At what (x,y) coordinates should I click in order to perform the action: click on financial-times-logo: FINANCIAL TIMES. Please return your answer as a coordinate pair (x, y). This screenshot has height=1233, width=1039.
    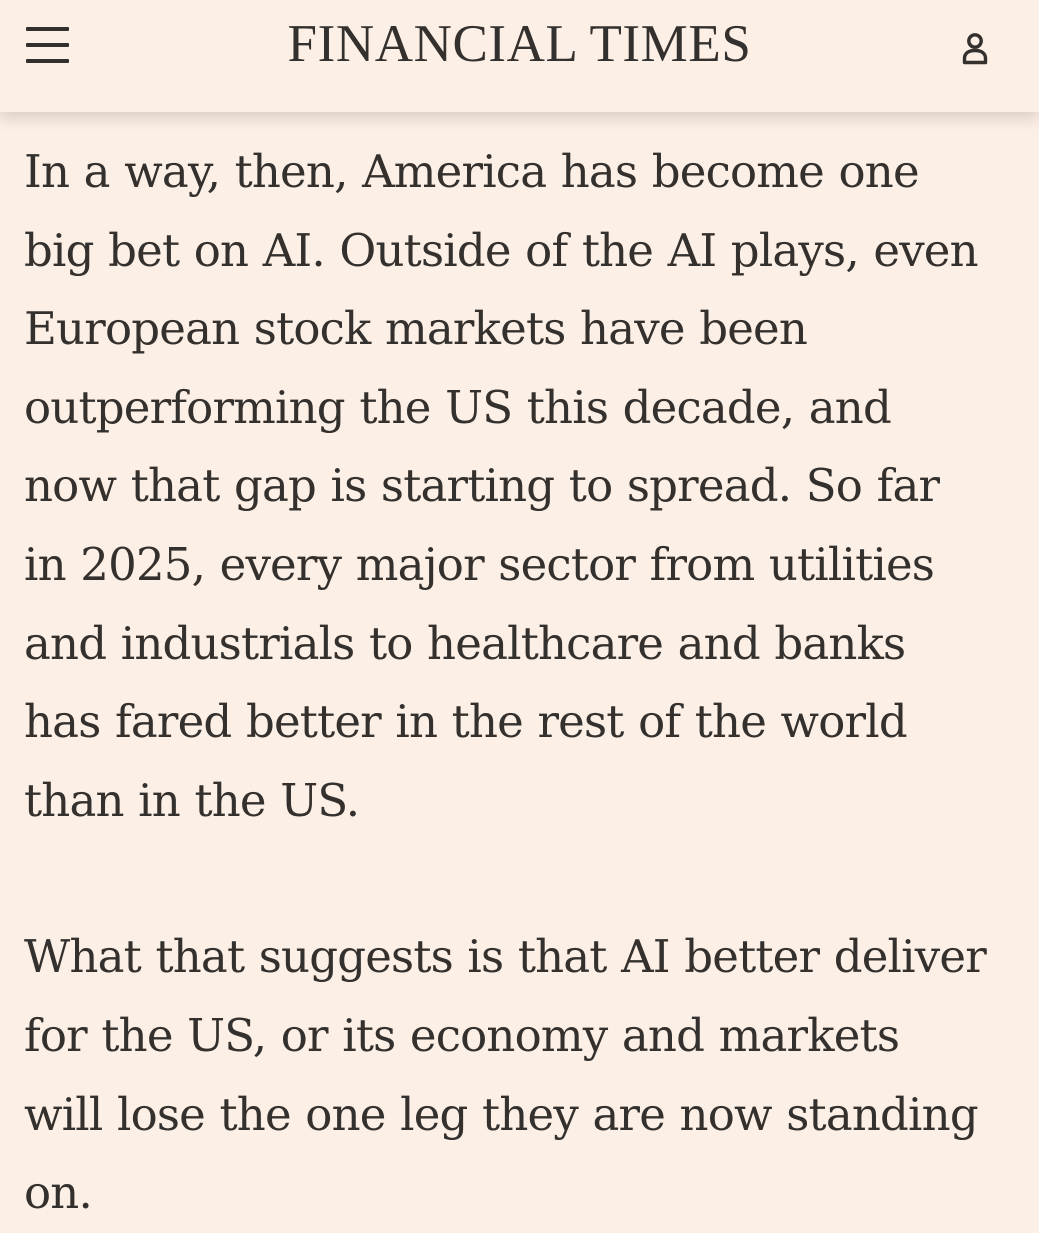
    Looking at the image, I should click on (519, 44).